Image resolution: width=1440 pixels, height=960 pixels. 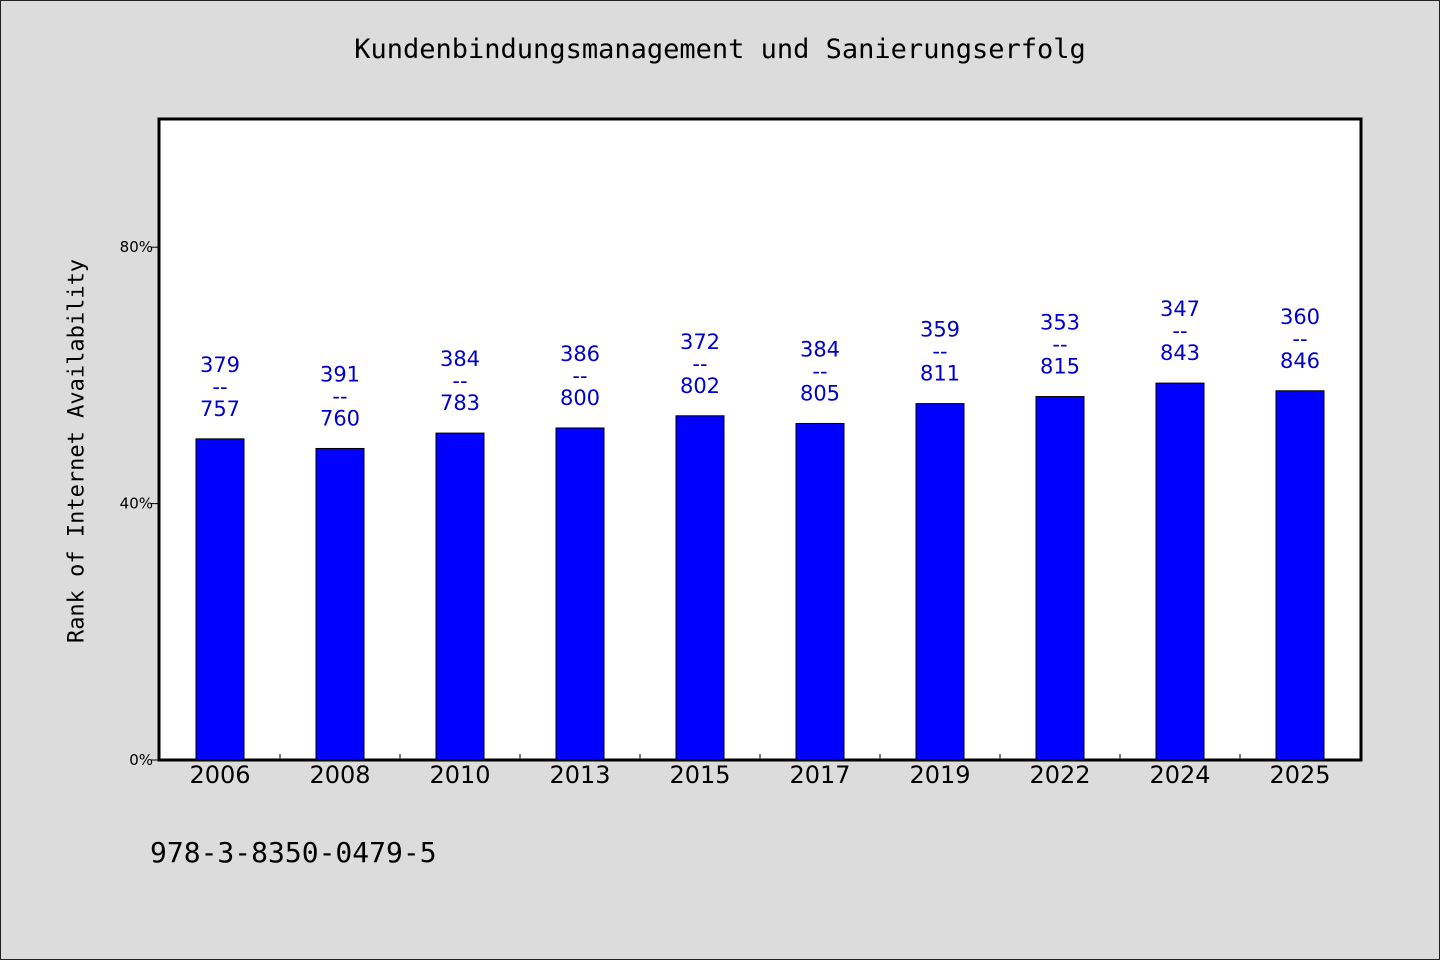 I want to click on x-tick-label: 2006, so click(x=219, y=775).